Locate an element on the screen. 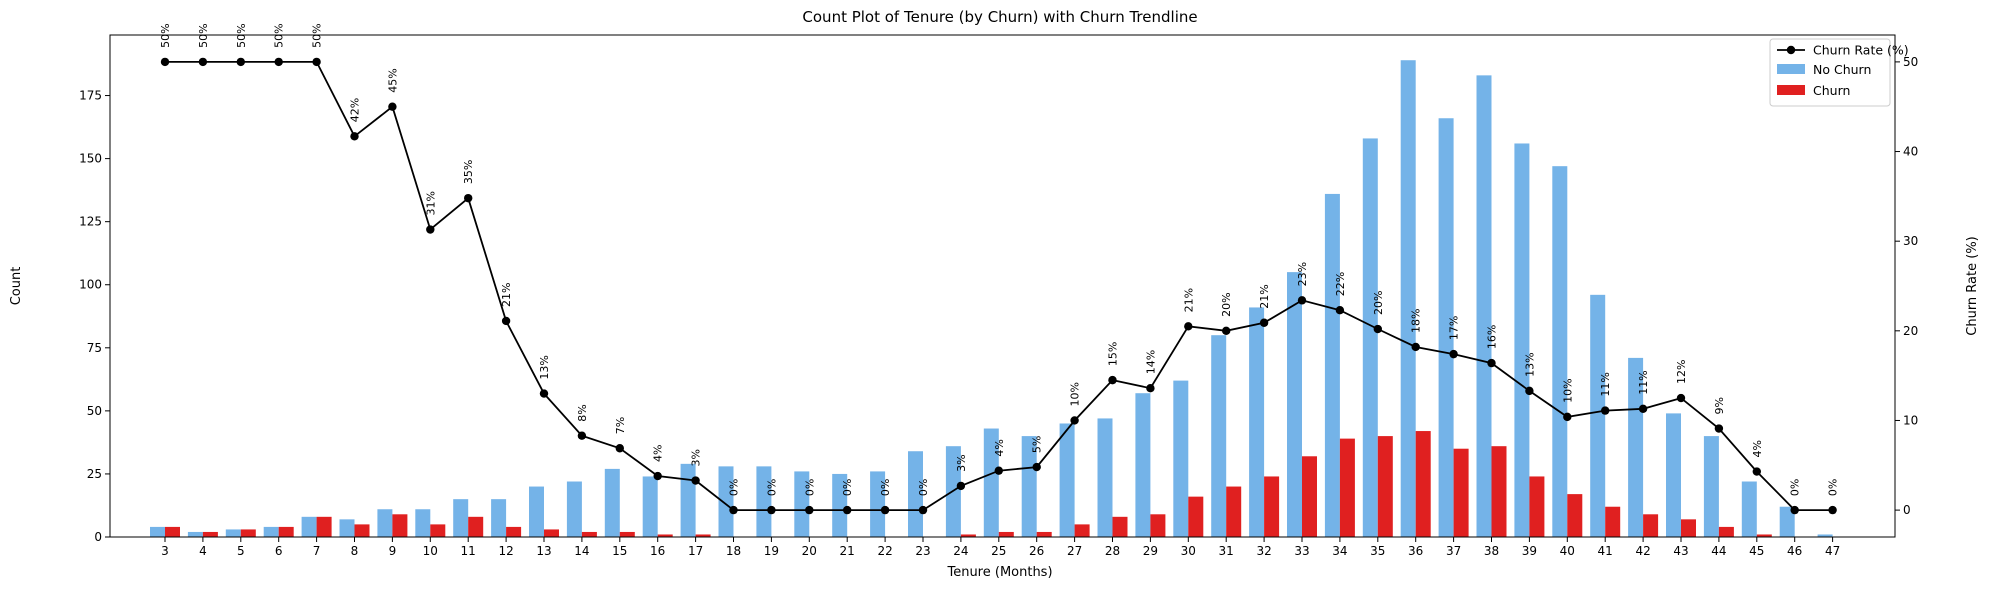 This screenshot has height=592, width=1990. data-label: 17% is located at coordinates (1454, 328).